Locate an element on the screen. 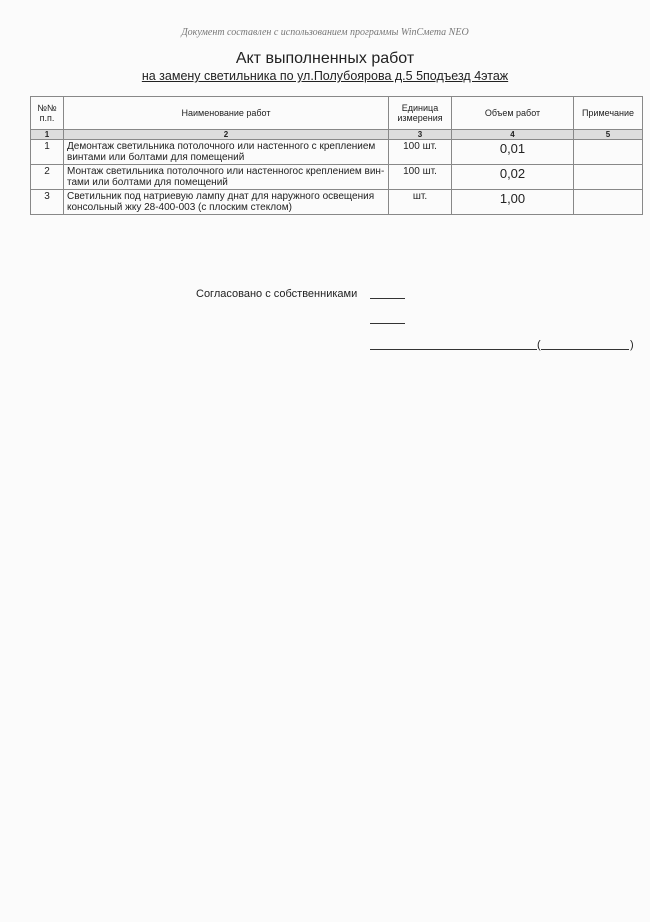  close-paren: ) is located at coordinates (632, 345).